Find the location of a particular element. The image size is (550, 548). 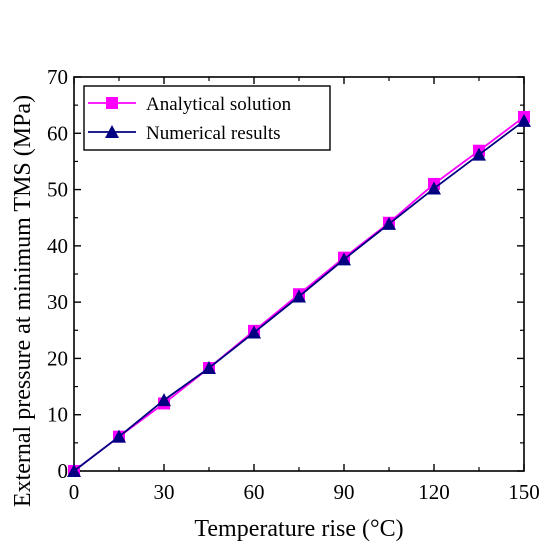

x-tick-label: 90 is located at coordinates (344, 492).